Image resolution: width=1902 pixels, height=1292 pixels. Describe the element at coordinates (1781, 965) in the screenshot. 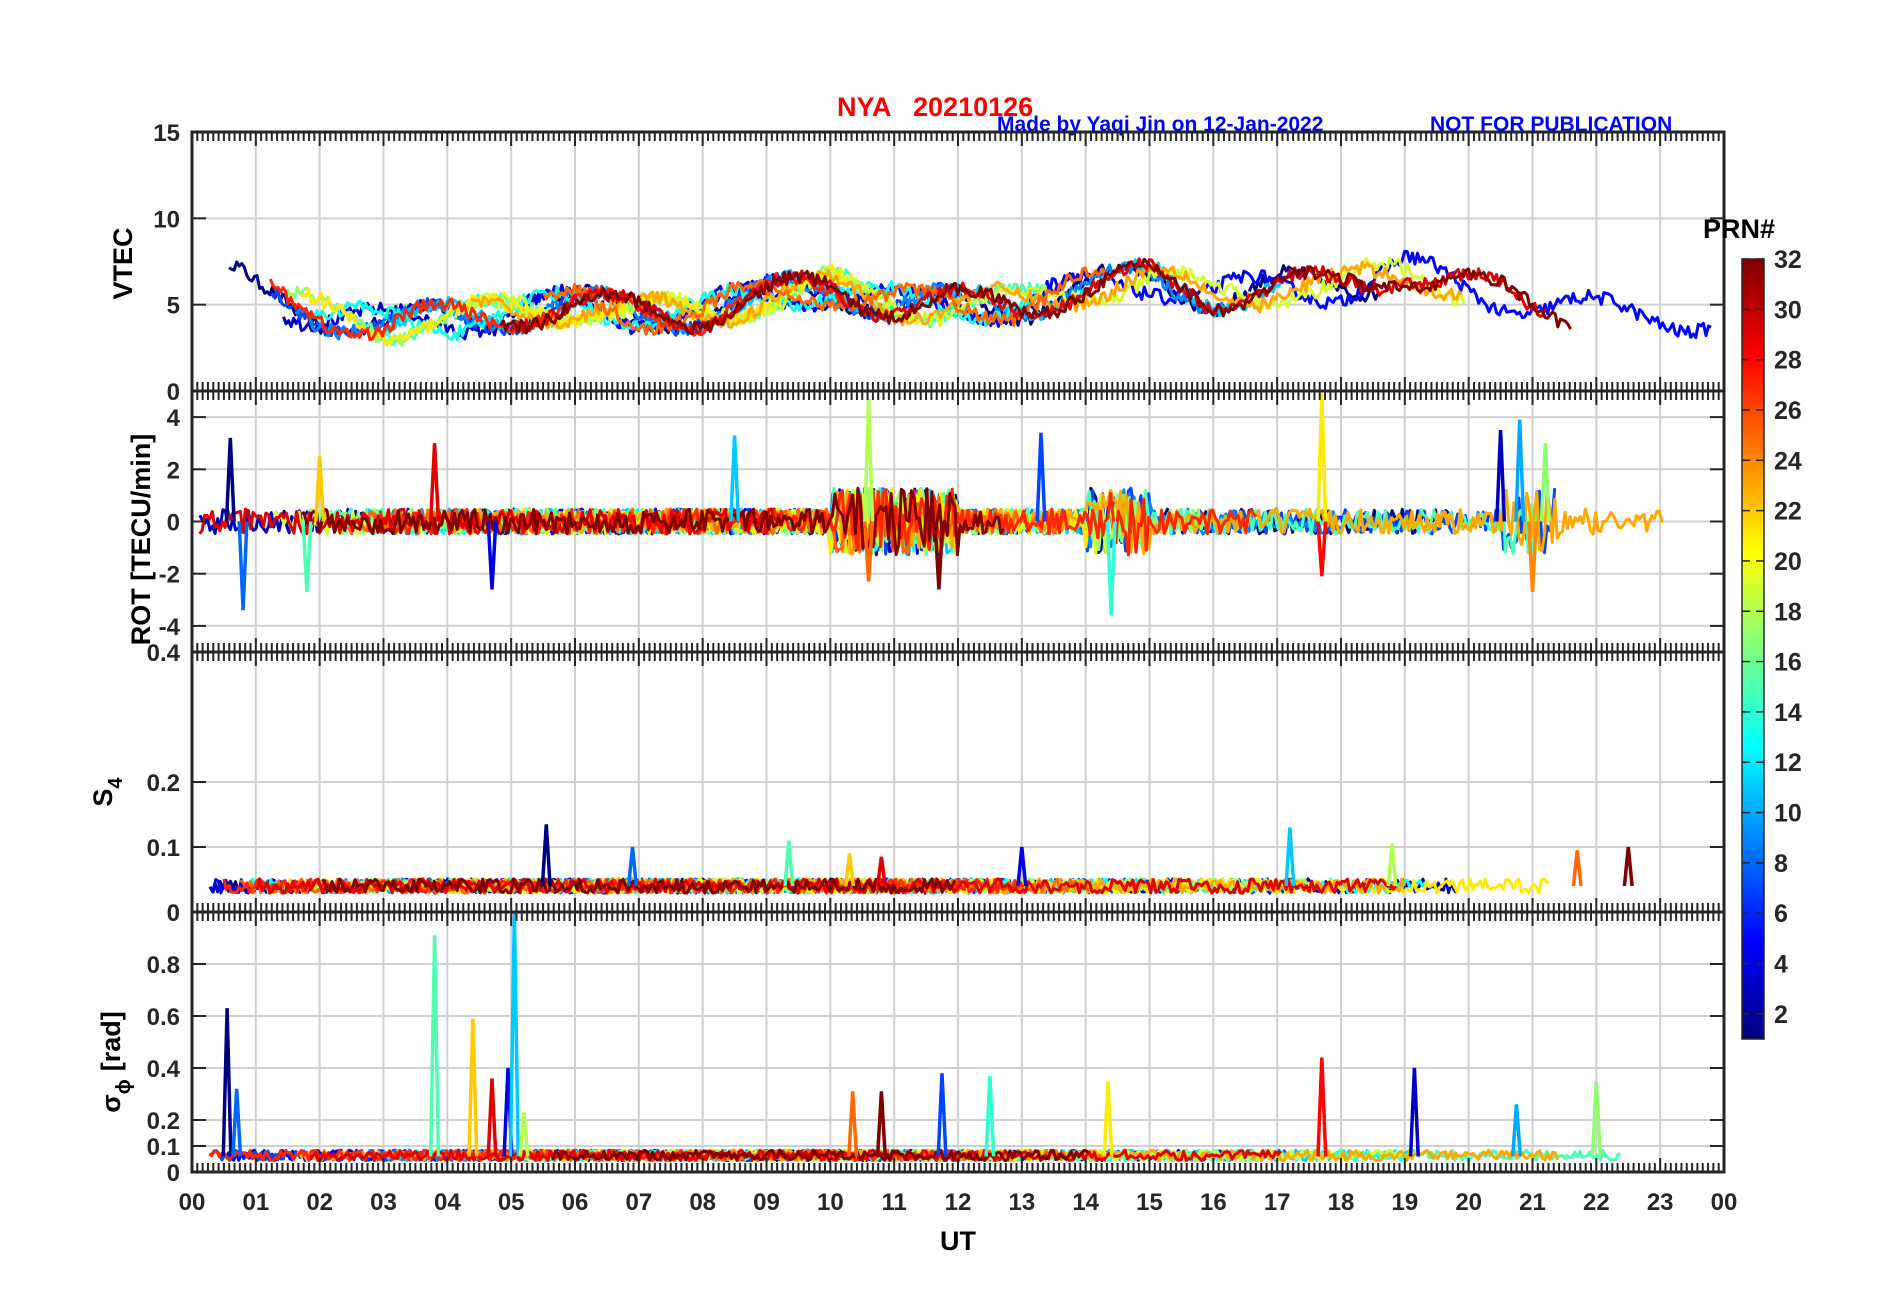

I see `colorbar-tick-label: 4` at that location.